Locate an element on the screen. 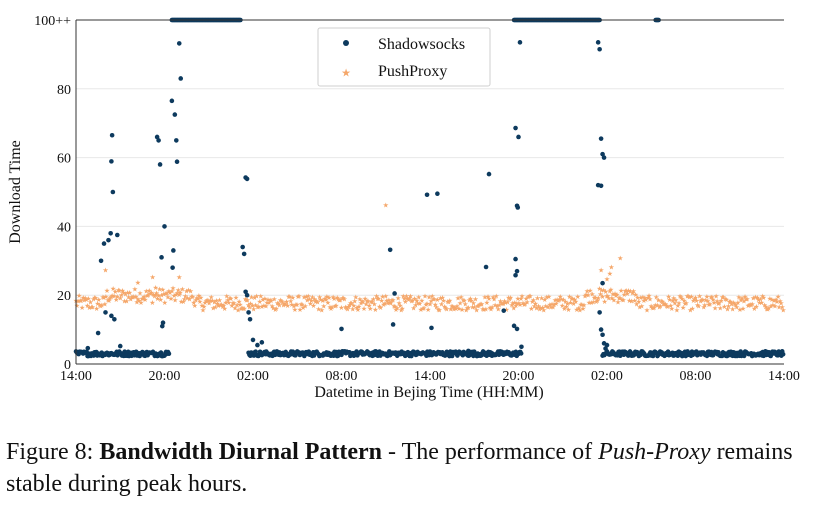  x-tick-label: 20:00 is located at coordinates (519, 376).